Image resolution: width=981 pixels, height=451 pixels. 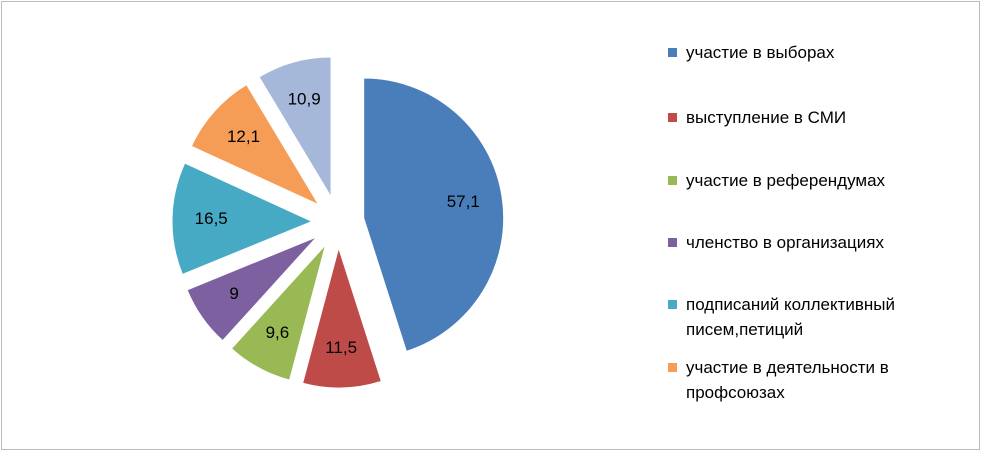 I want to click on data-label: 9,6, so click(x=278, y=332).